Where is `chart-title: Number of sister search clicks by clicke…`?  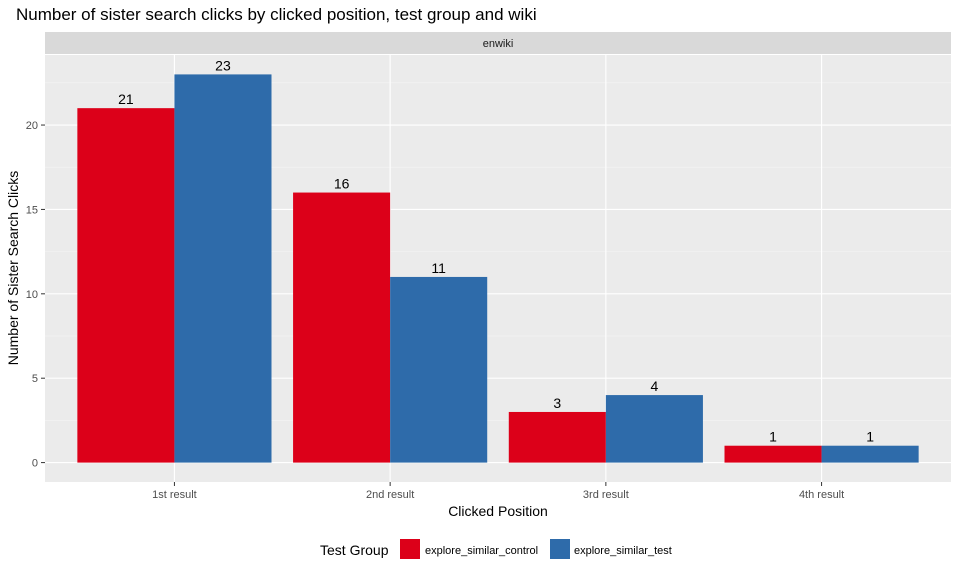 chart-title: Number of sister search clicks by clicke… is located at coordinates (276, 14).